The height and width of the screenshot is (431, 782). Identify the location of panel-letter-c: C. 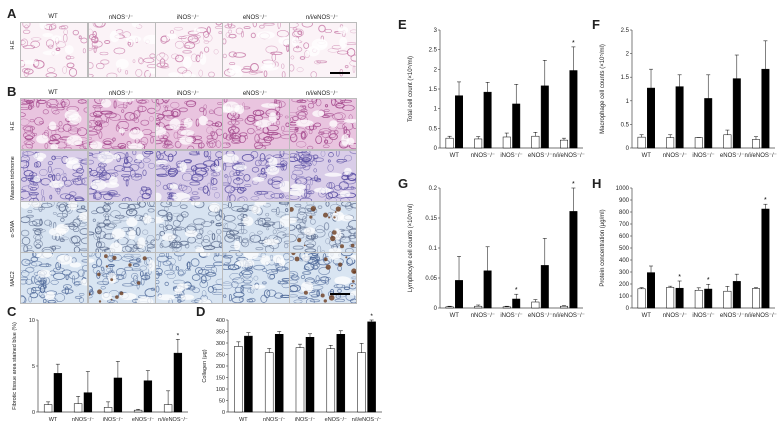
(12, 311).